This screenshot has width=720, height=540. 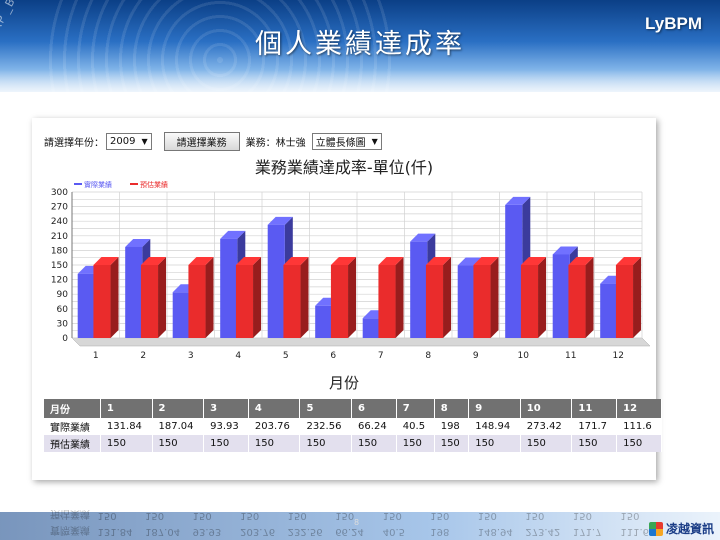 I want to click on y-tick-label: 90, so click(x=63, y=295).